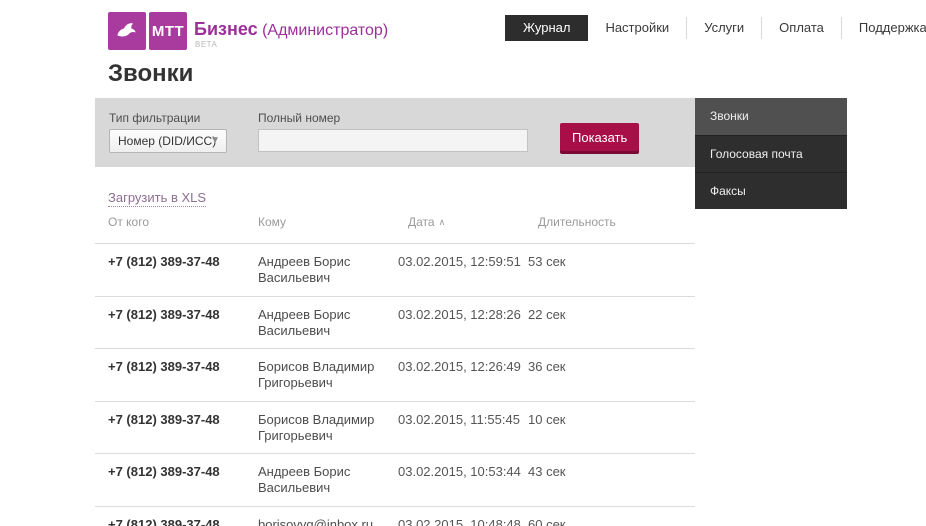 This screenshot has height=526, width=926. I want to click on page-title: Звонки, so click(151, 73).